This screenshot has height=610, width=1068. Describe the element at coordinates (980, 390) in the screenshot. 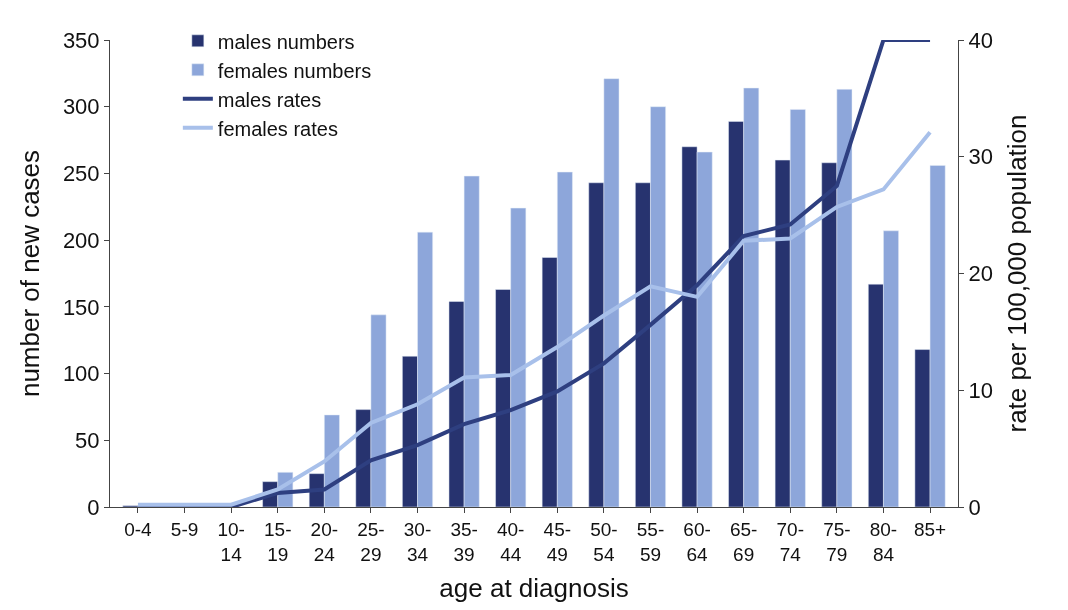

I see `y2-tick-label: 10` at that location.